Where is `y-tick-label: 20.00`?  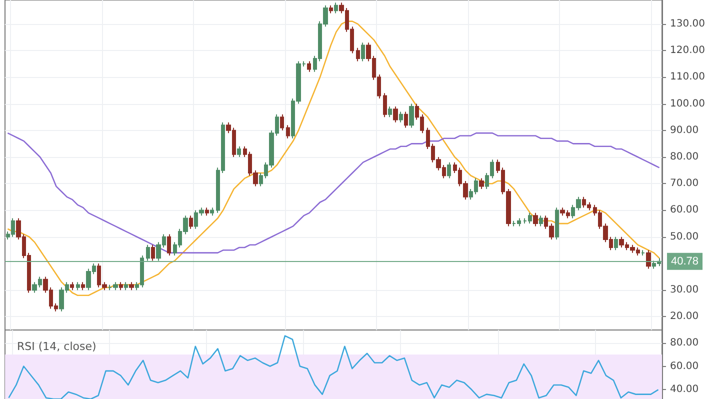
y-tick-label: 20.00 is located at coordinates (684, 316).